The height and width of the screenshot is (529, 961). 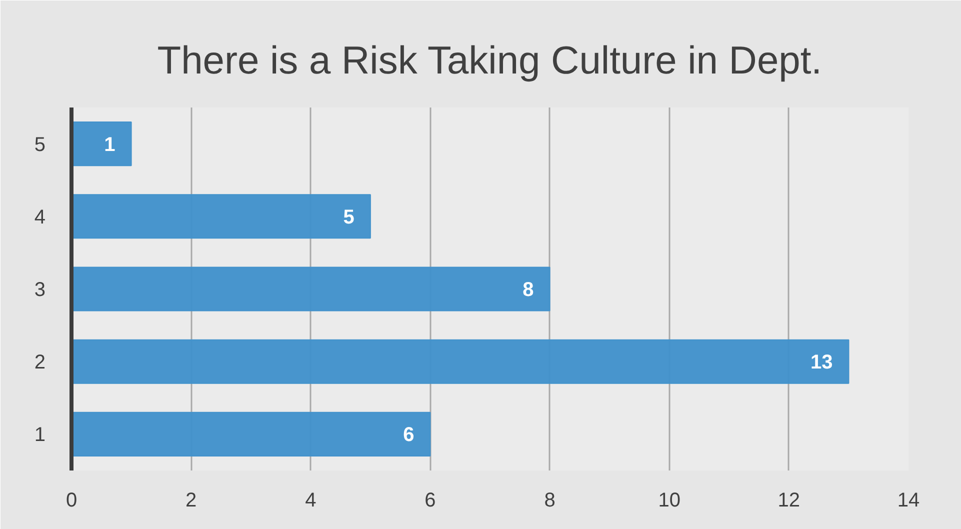 What do you see at coordinates (528, 290) in the screenshot?
I see `data-label: 8` at bounding box center [528, 290].